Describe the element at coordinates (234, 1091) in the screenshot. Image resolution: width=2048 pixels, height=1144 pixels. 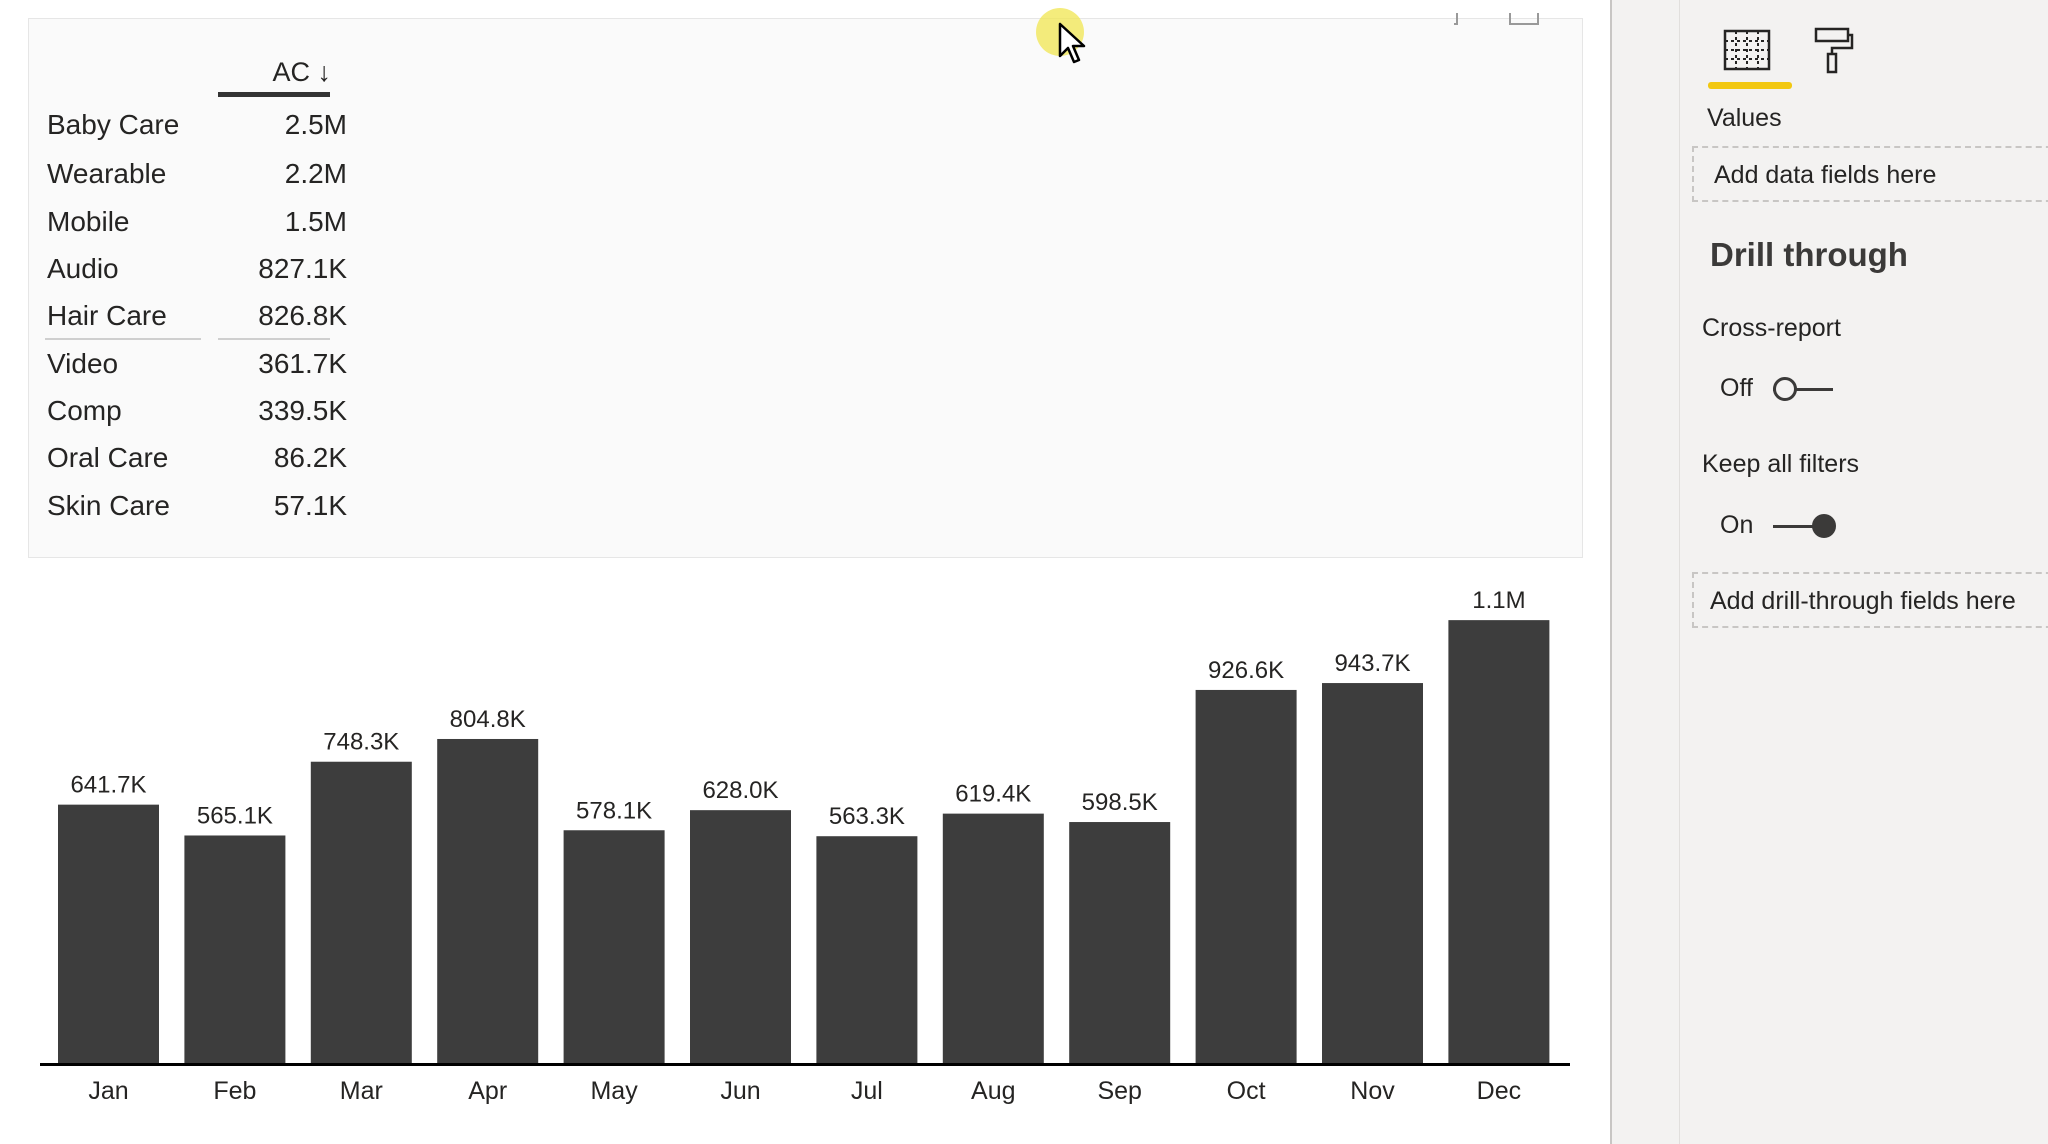
I see `x-tick-label: Feb` at that location.